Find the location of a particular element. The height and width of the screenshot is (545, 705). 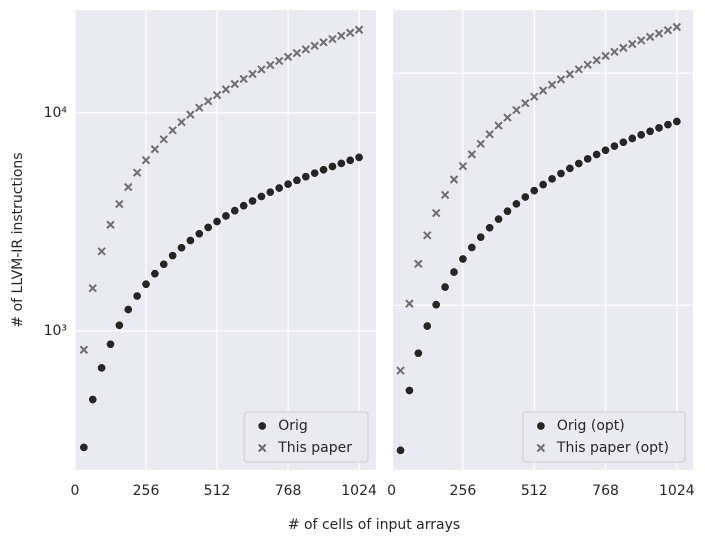

y-axis-label: # of LLVM-IR instructions is located at coordinates (18, 239).